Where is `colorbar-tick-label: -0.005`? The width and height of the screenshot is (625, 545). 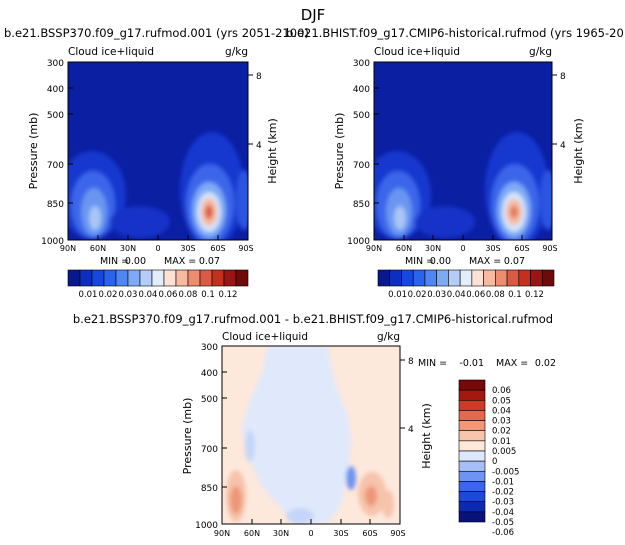
colorbar-tick-label: -0.005 is located at coordinates (505, 472).